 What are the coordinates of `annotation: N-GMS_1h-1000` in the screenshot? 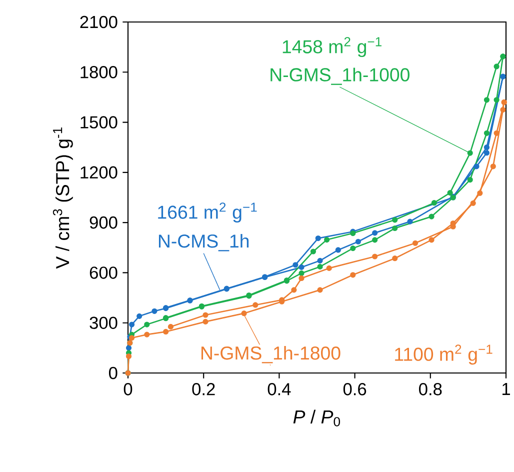 It's located at (340, 76).